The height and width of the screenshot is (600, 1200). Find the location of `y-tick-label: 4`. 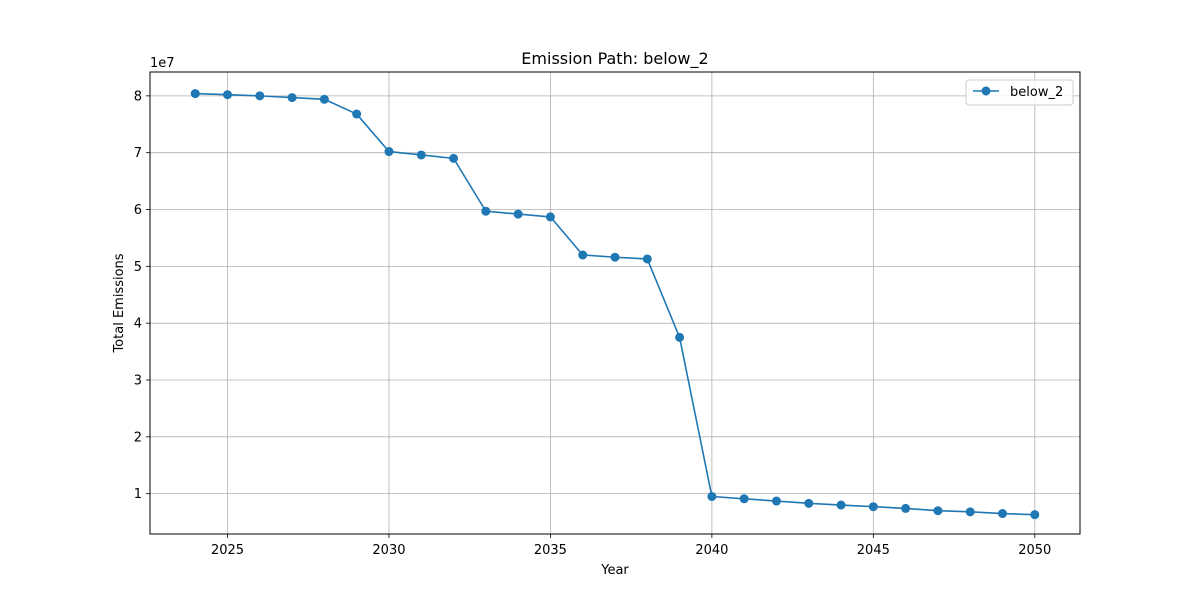

y-tick-label: 4 is located at coordinates (138, 324).